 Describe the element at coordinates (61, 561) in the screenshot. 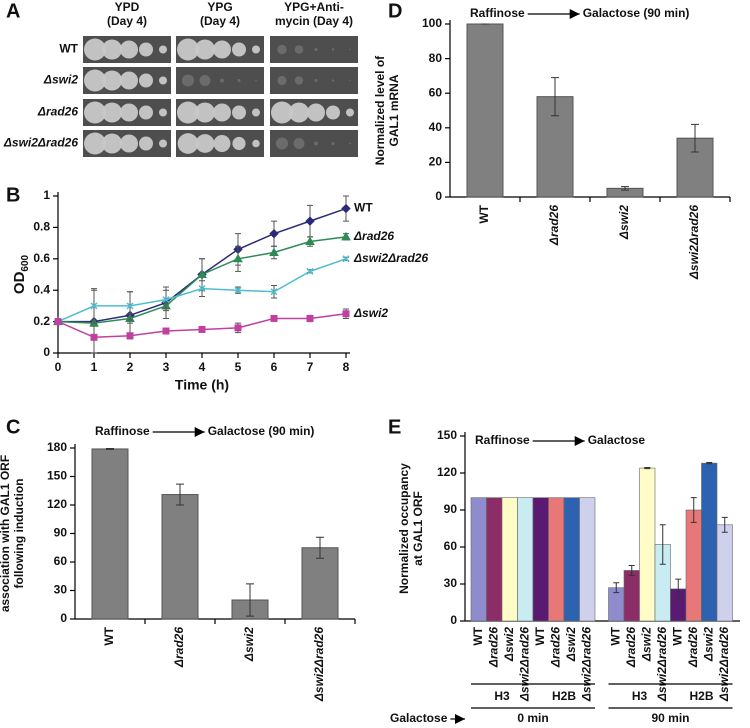

I see `y-tick-label: 60` at that location.